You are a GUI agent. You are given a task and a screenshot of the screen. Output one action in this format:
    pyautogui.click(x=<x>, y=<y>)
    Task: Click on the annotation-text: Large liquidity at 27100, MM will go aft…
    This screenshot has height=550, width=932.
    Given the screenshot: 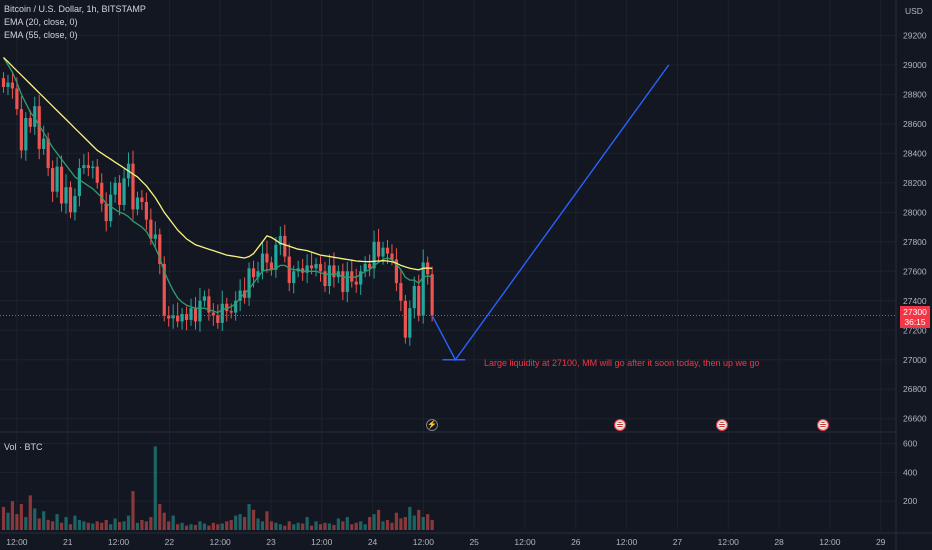 What is the action you would take?
    pyautogui.click(x=622, y=363)
    